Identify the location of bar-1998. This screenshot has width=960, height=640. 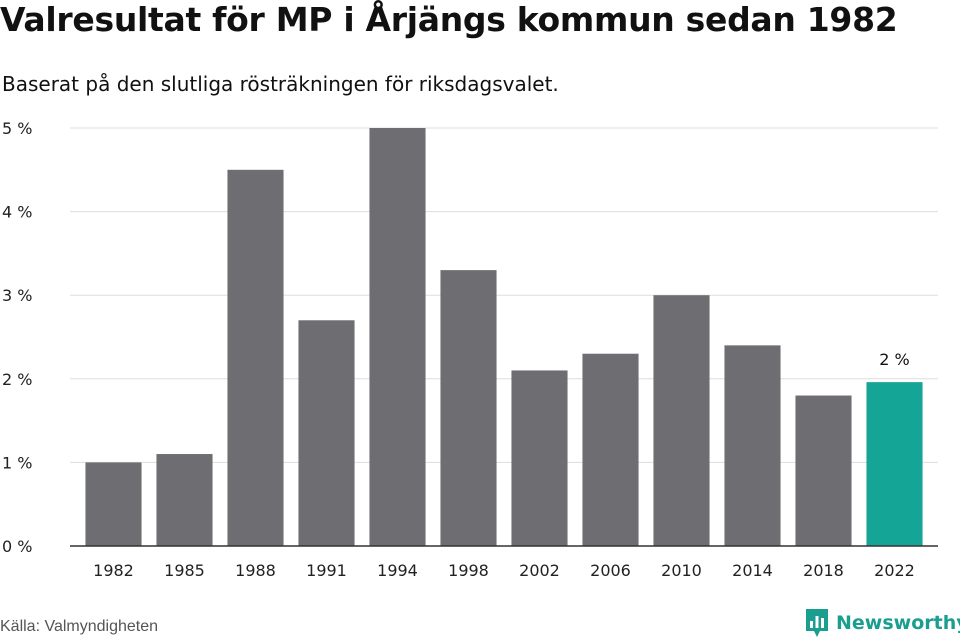
(468, 408).